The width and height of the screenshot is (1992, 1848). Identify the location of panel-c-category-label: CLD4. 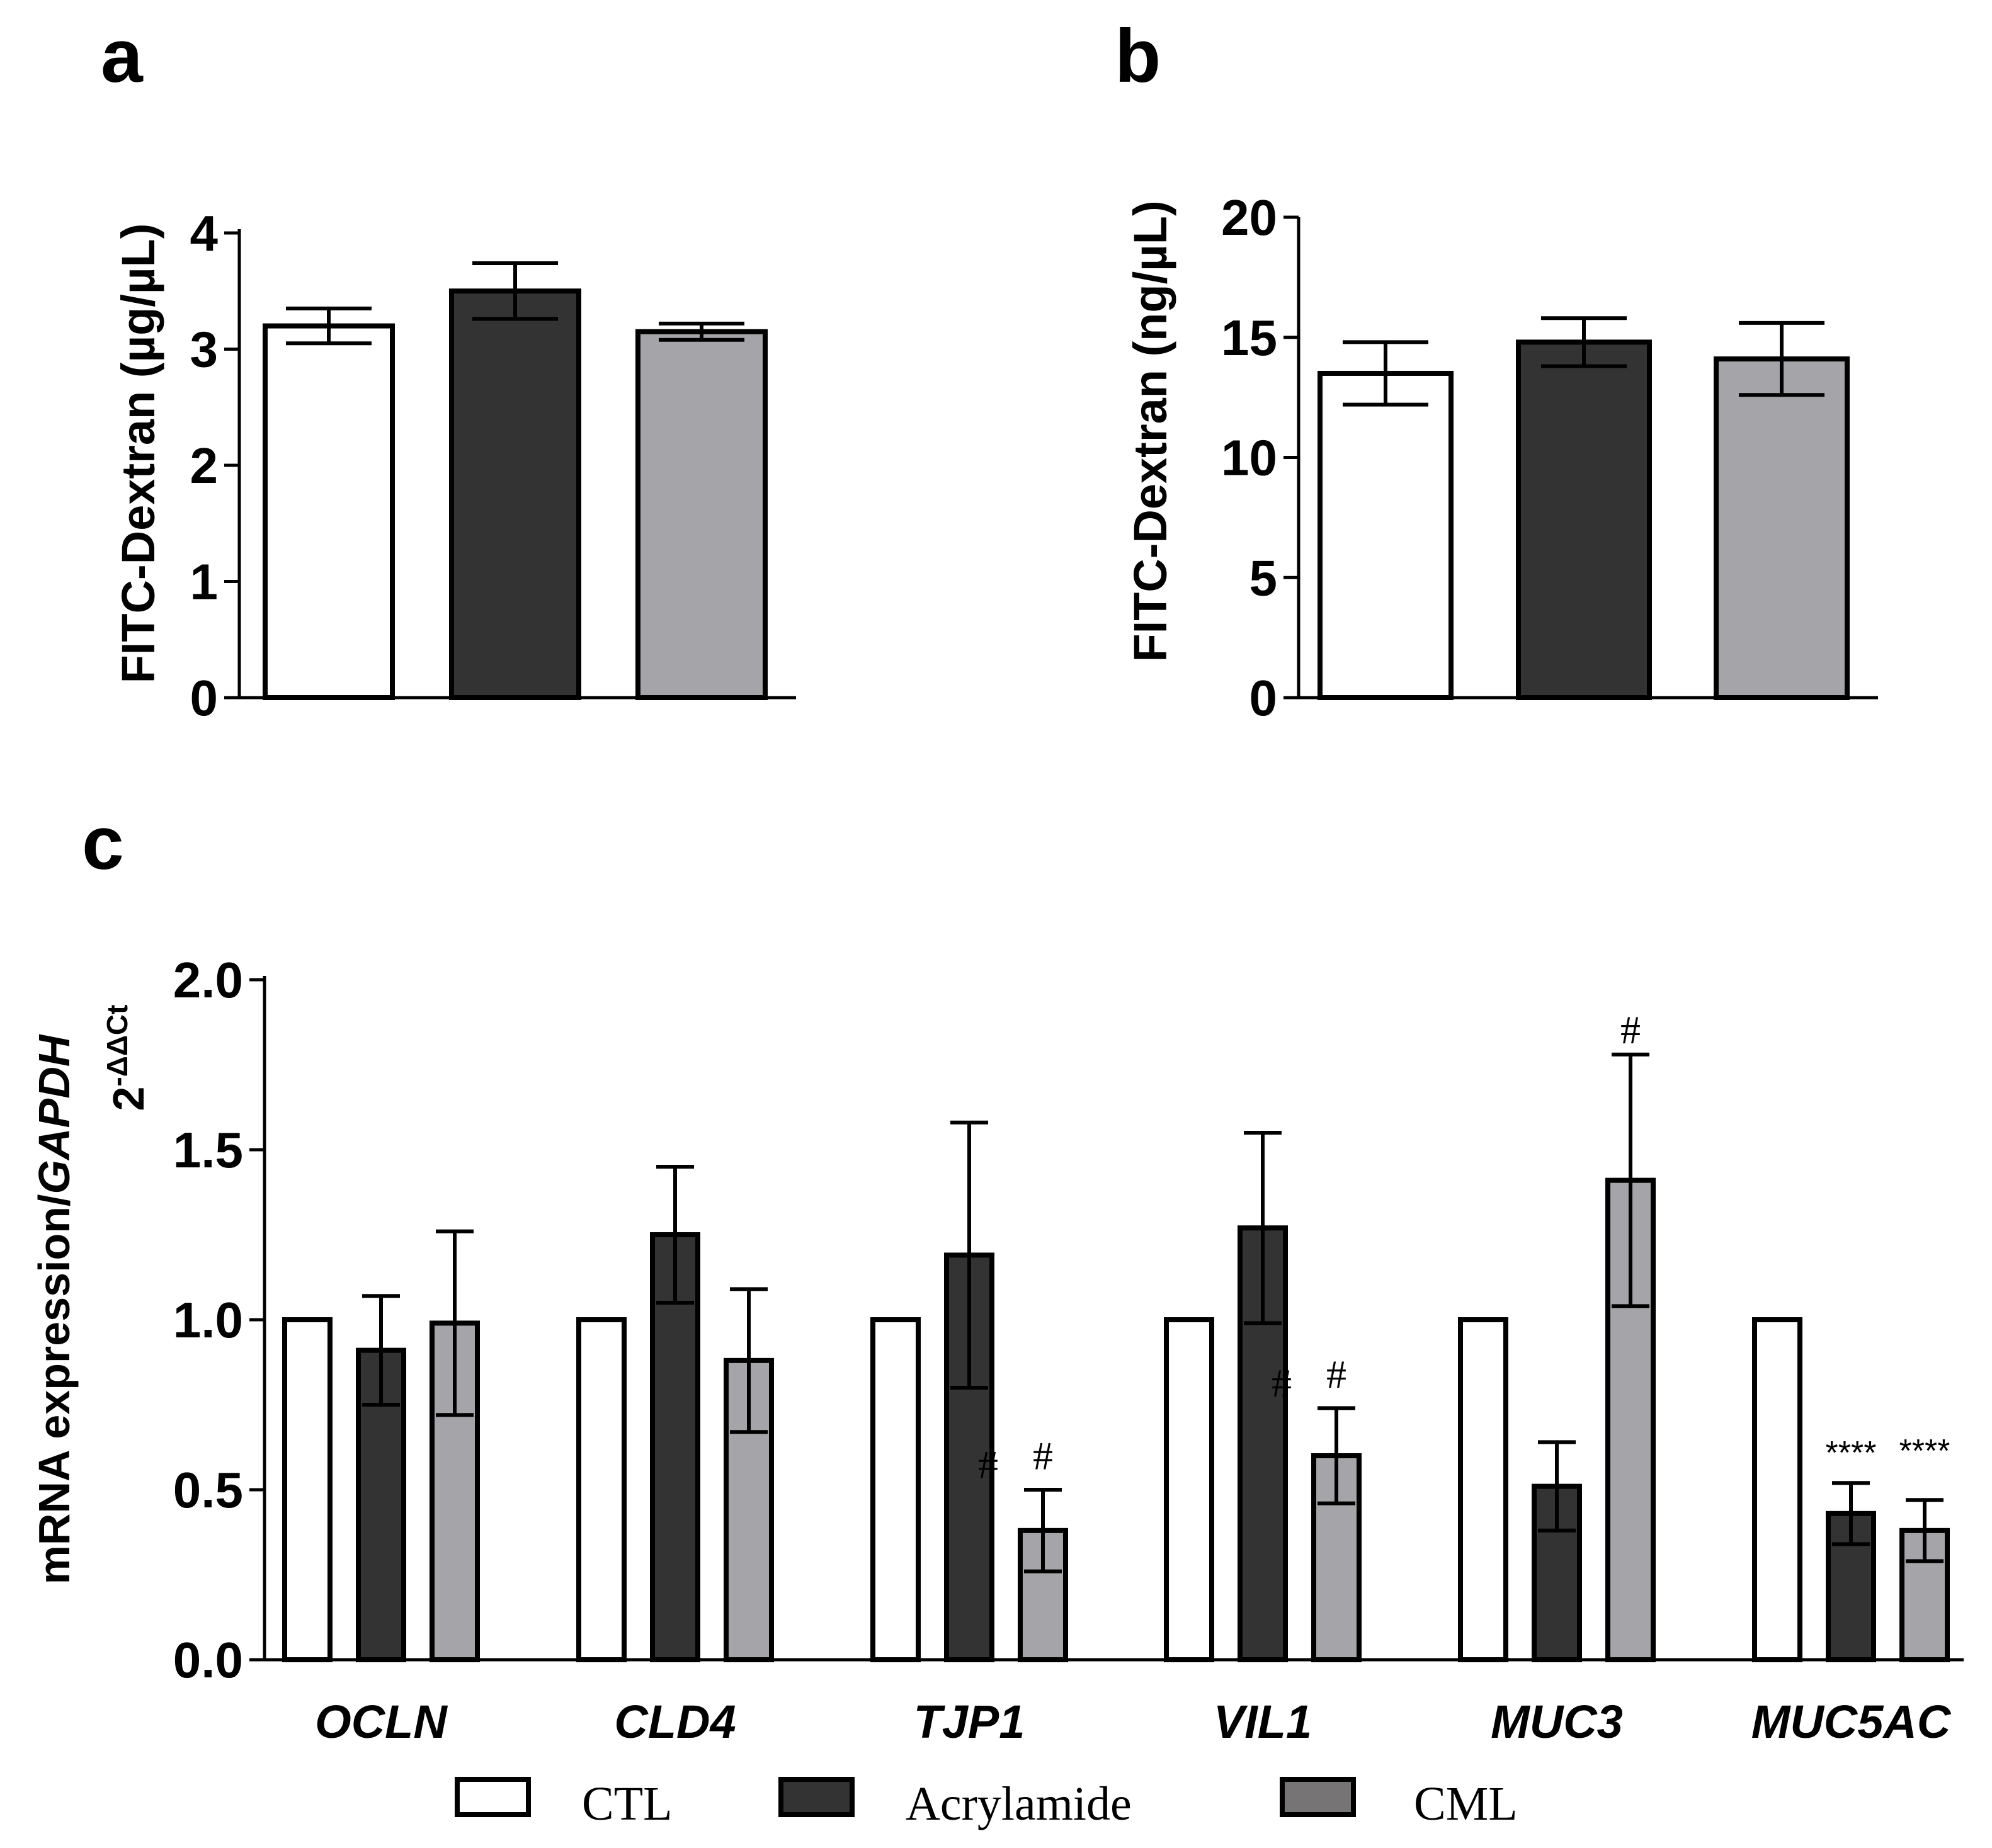
(675, 1722).